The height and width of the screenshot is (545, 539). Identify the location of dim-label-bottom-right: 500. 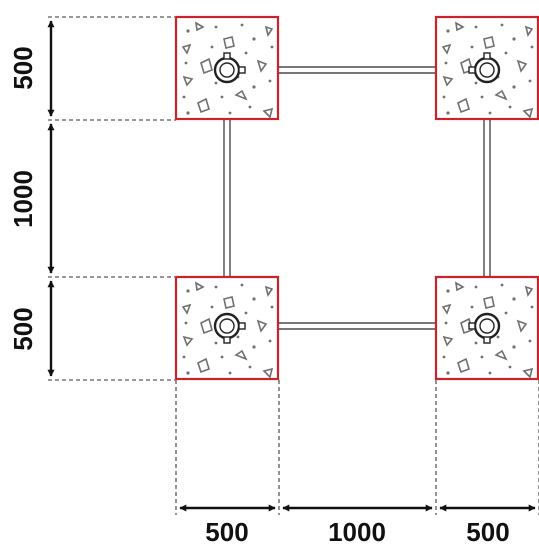
(487, 531).